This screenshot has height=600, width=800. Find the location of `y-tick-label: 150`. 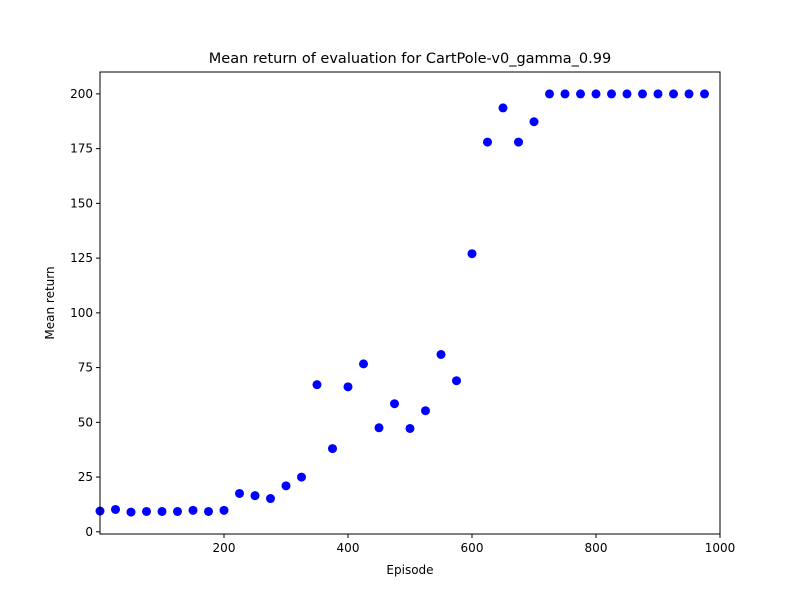

y-tick-label: 150 is located at coordinates (81, 203).